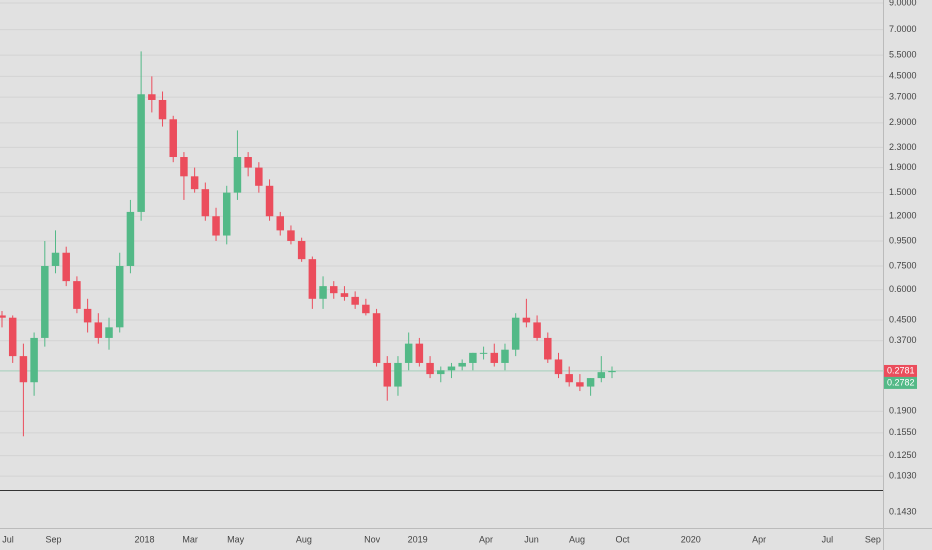  What do you see at coordinates (903, 147) in the screenshot?
I see `y-tick-label: 2.3000` at bounding box center [903, 147].